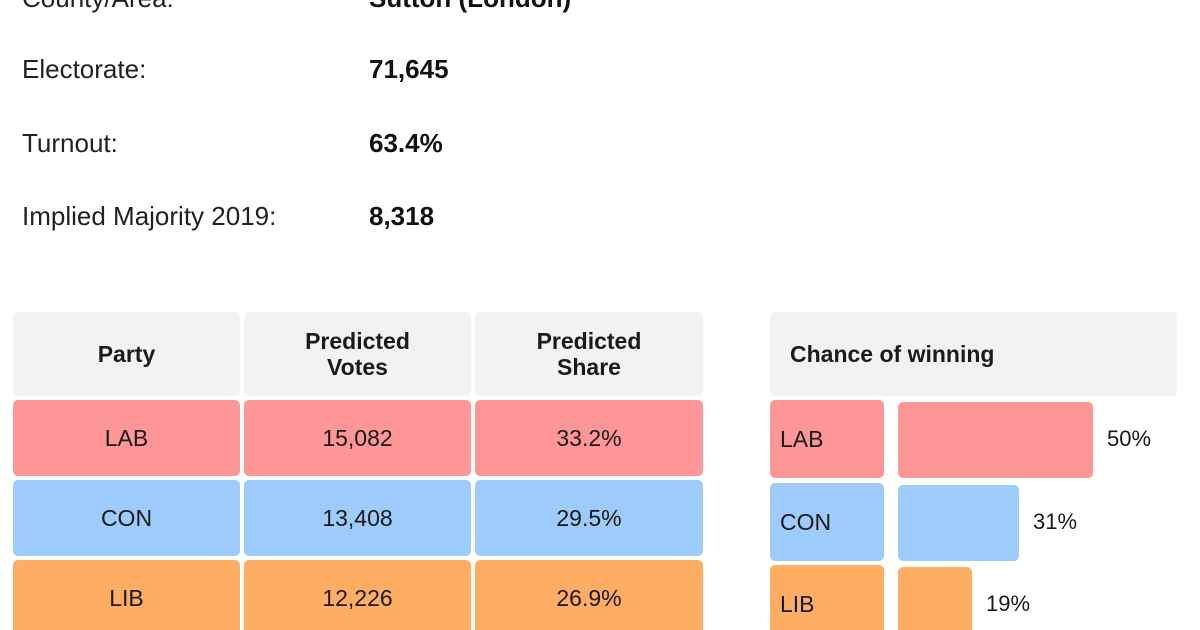 This screenshot has width=1200, height=630. Describe the element at coordinates (402, 215) in the screenshot. I see `majority-value: 8,318` at that location.